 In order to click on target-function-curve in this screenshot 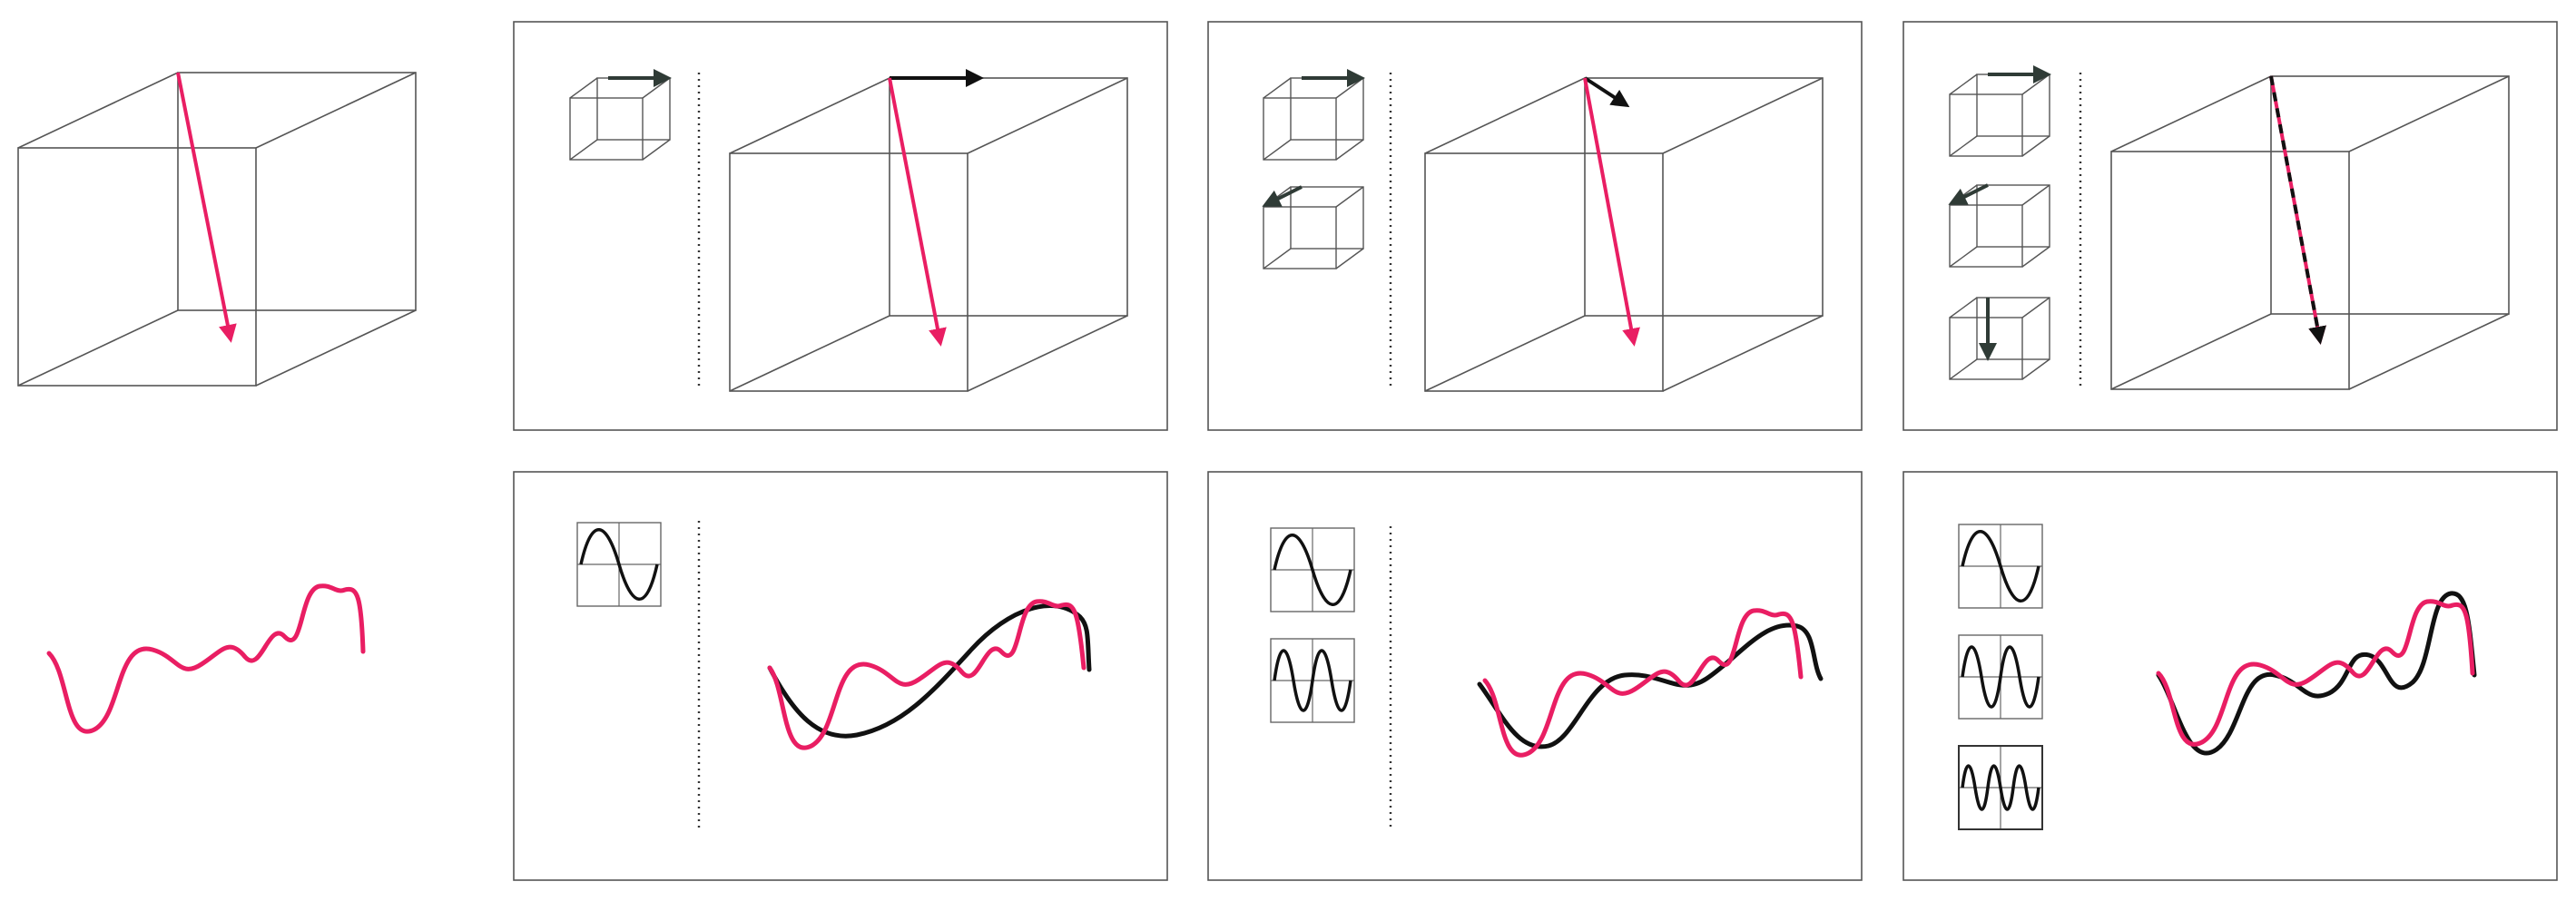, I will do `click(206, 658)`.